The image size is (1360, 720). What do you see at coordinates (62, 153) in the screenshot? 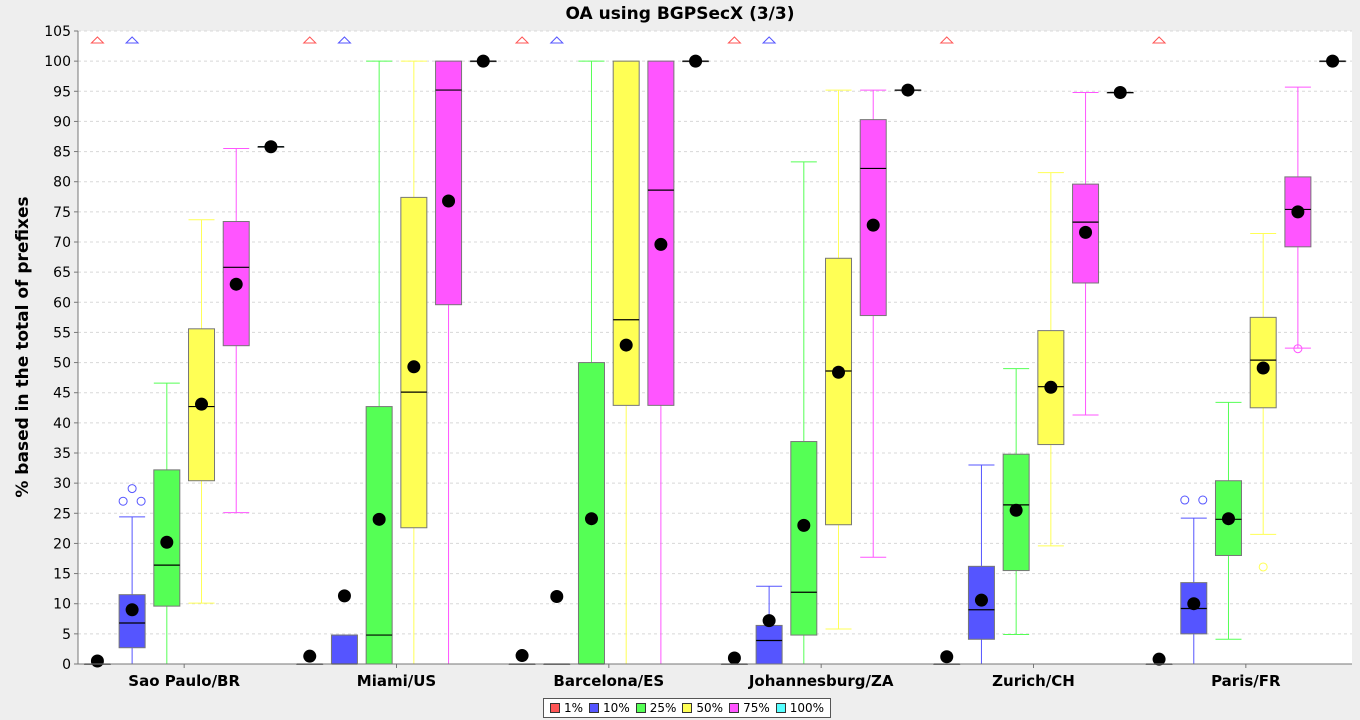
I see `y-tick-label: 85` at bounding box center [62, 153].